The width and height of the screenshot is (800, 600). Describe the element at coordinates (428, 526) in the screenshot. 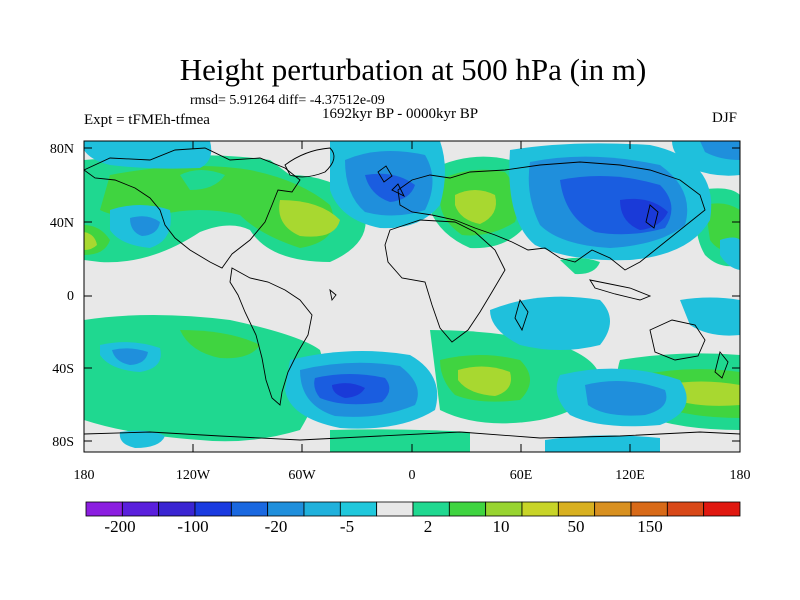

I see `colorbar-label: 2` at that location.